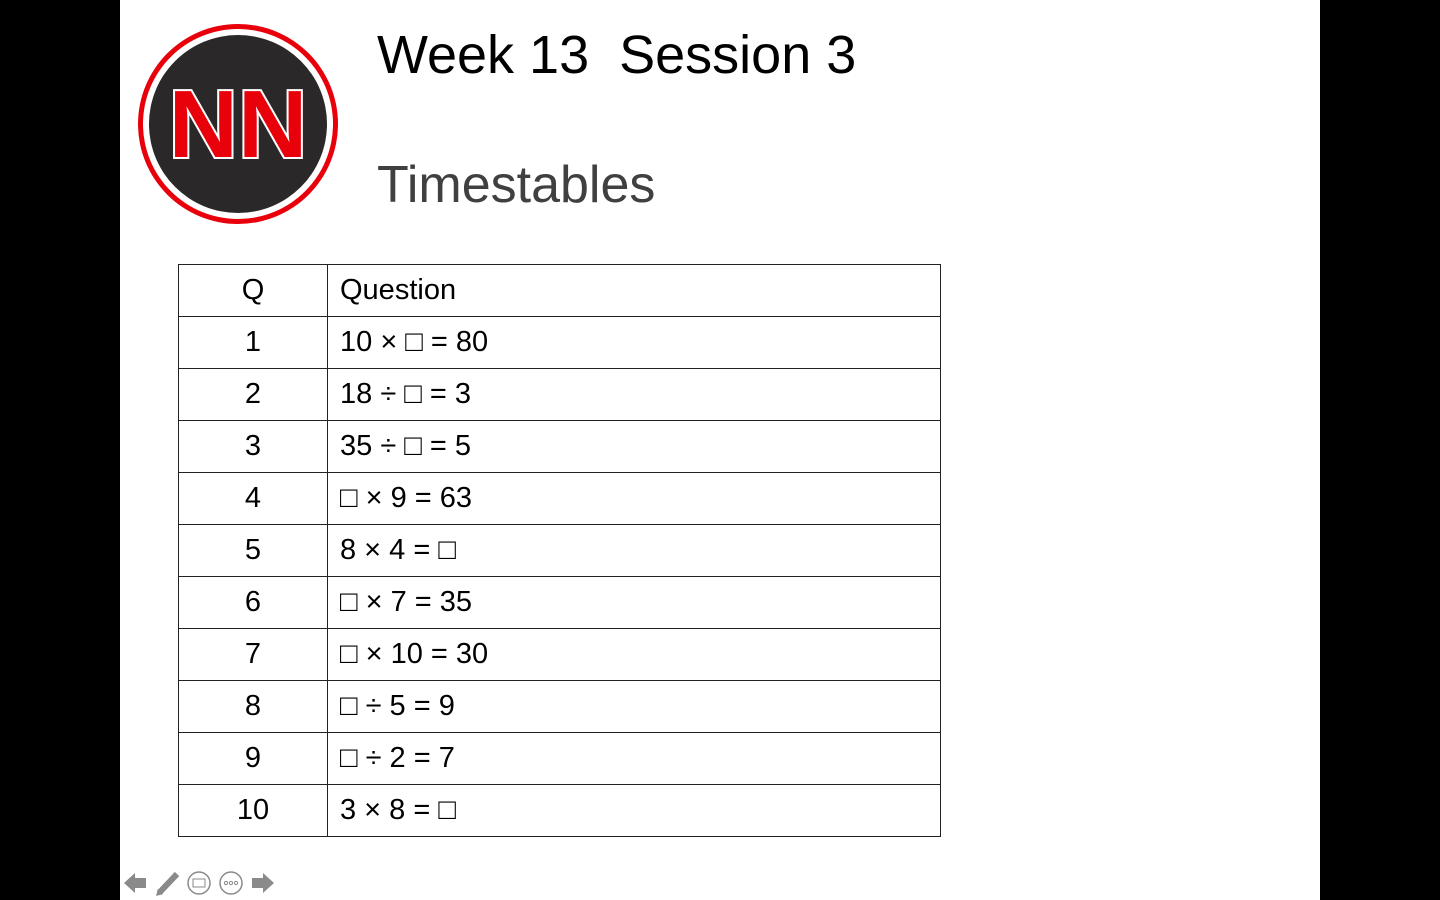  Describe the element at coordinates (617, 55) in the screenshot. I see `slide-title: Week 13 Session 3` at that location.